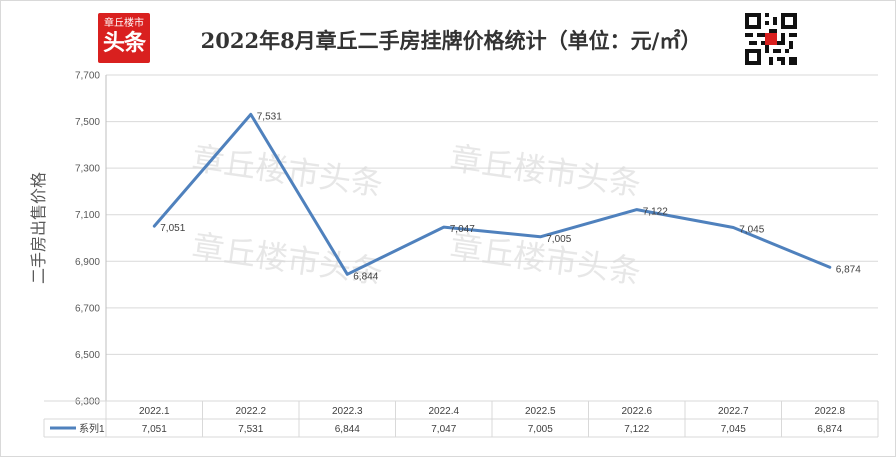  What do you see at coordinates (347, 429) in the screenshot?
I see `table-value: 6,844` at bounding box center [347, 429].